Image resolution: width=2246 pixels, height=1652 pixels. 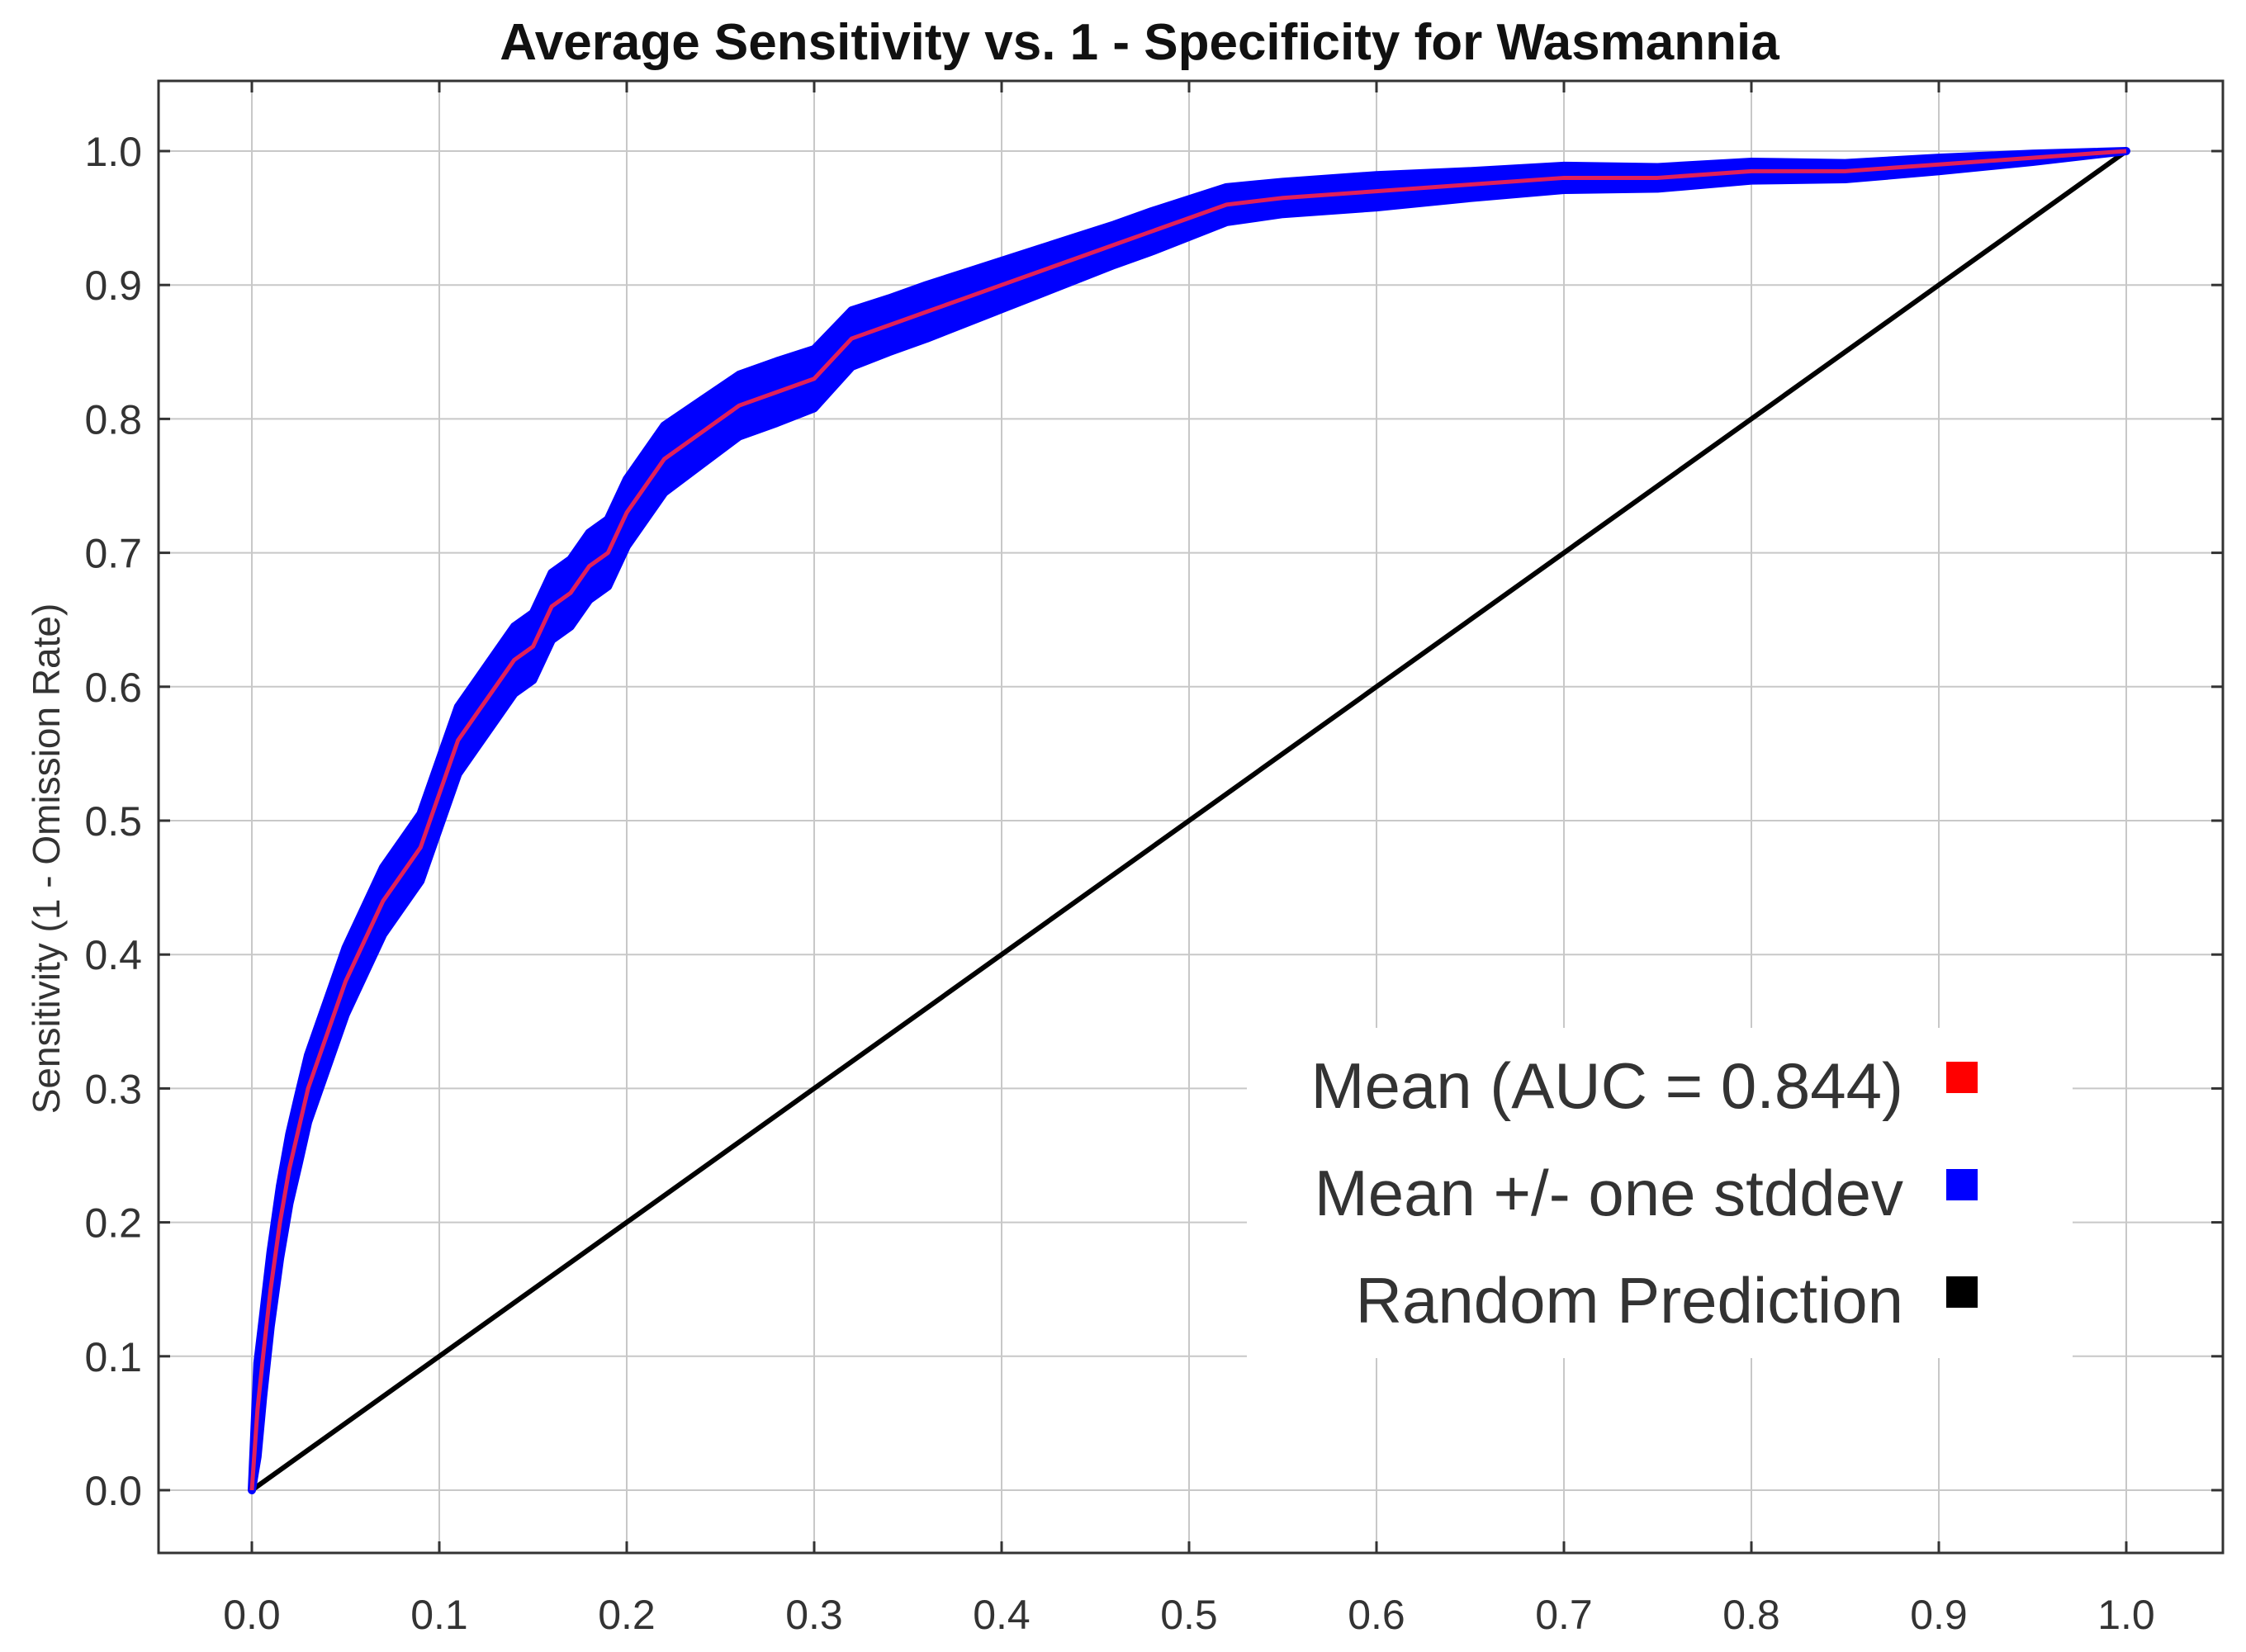 What do you see at coordinates (113, 1223) in the screenshot?
I see `y-tick-label: 0.2` at bounding box center [113, 1223].